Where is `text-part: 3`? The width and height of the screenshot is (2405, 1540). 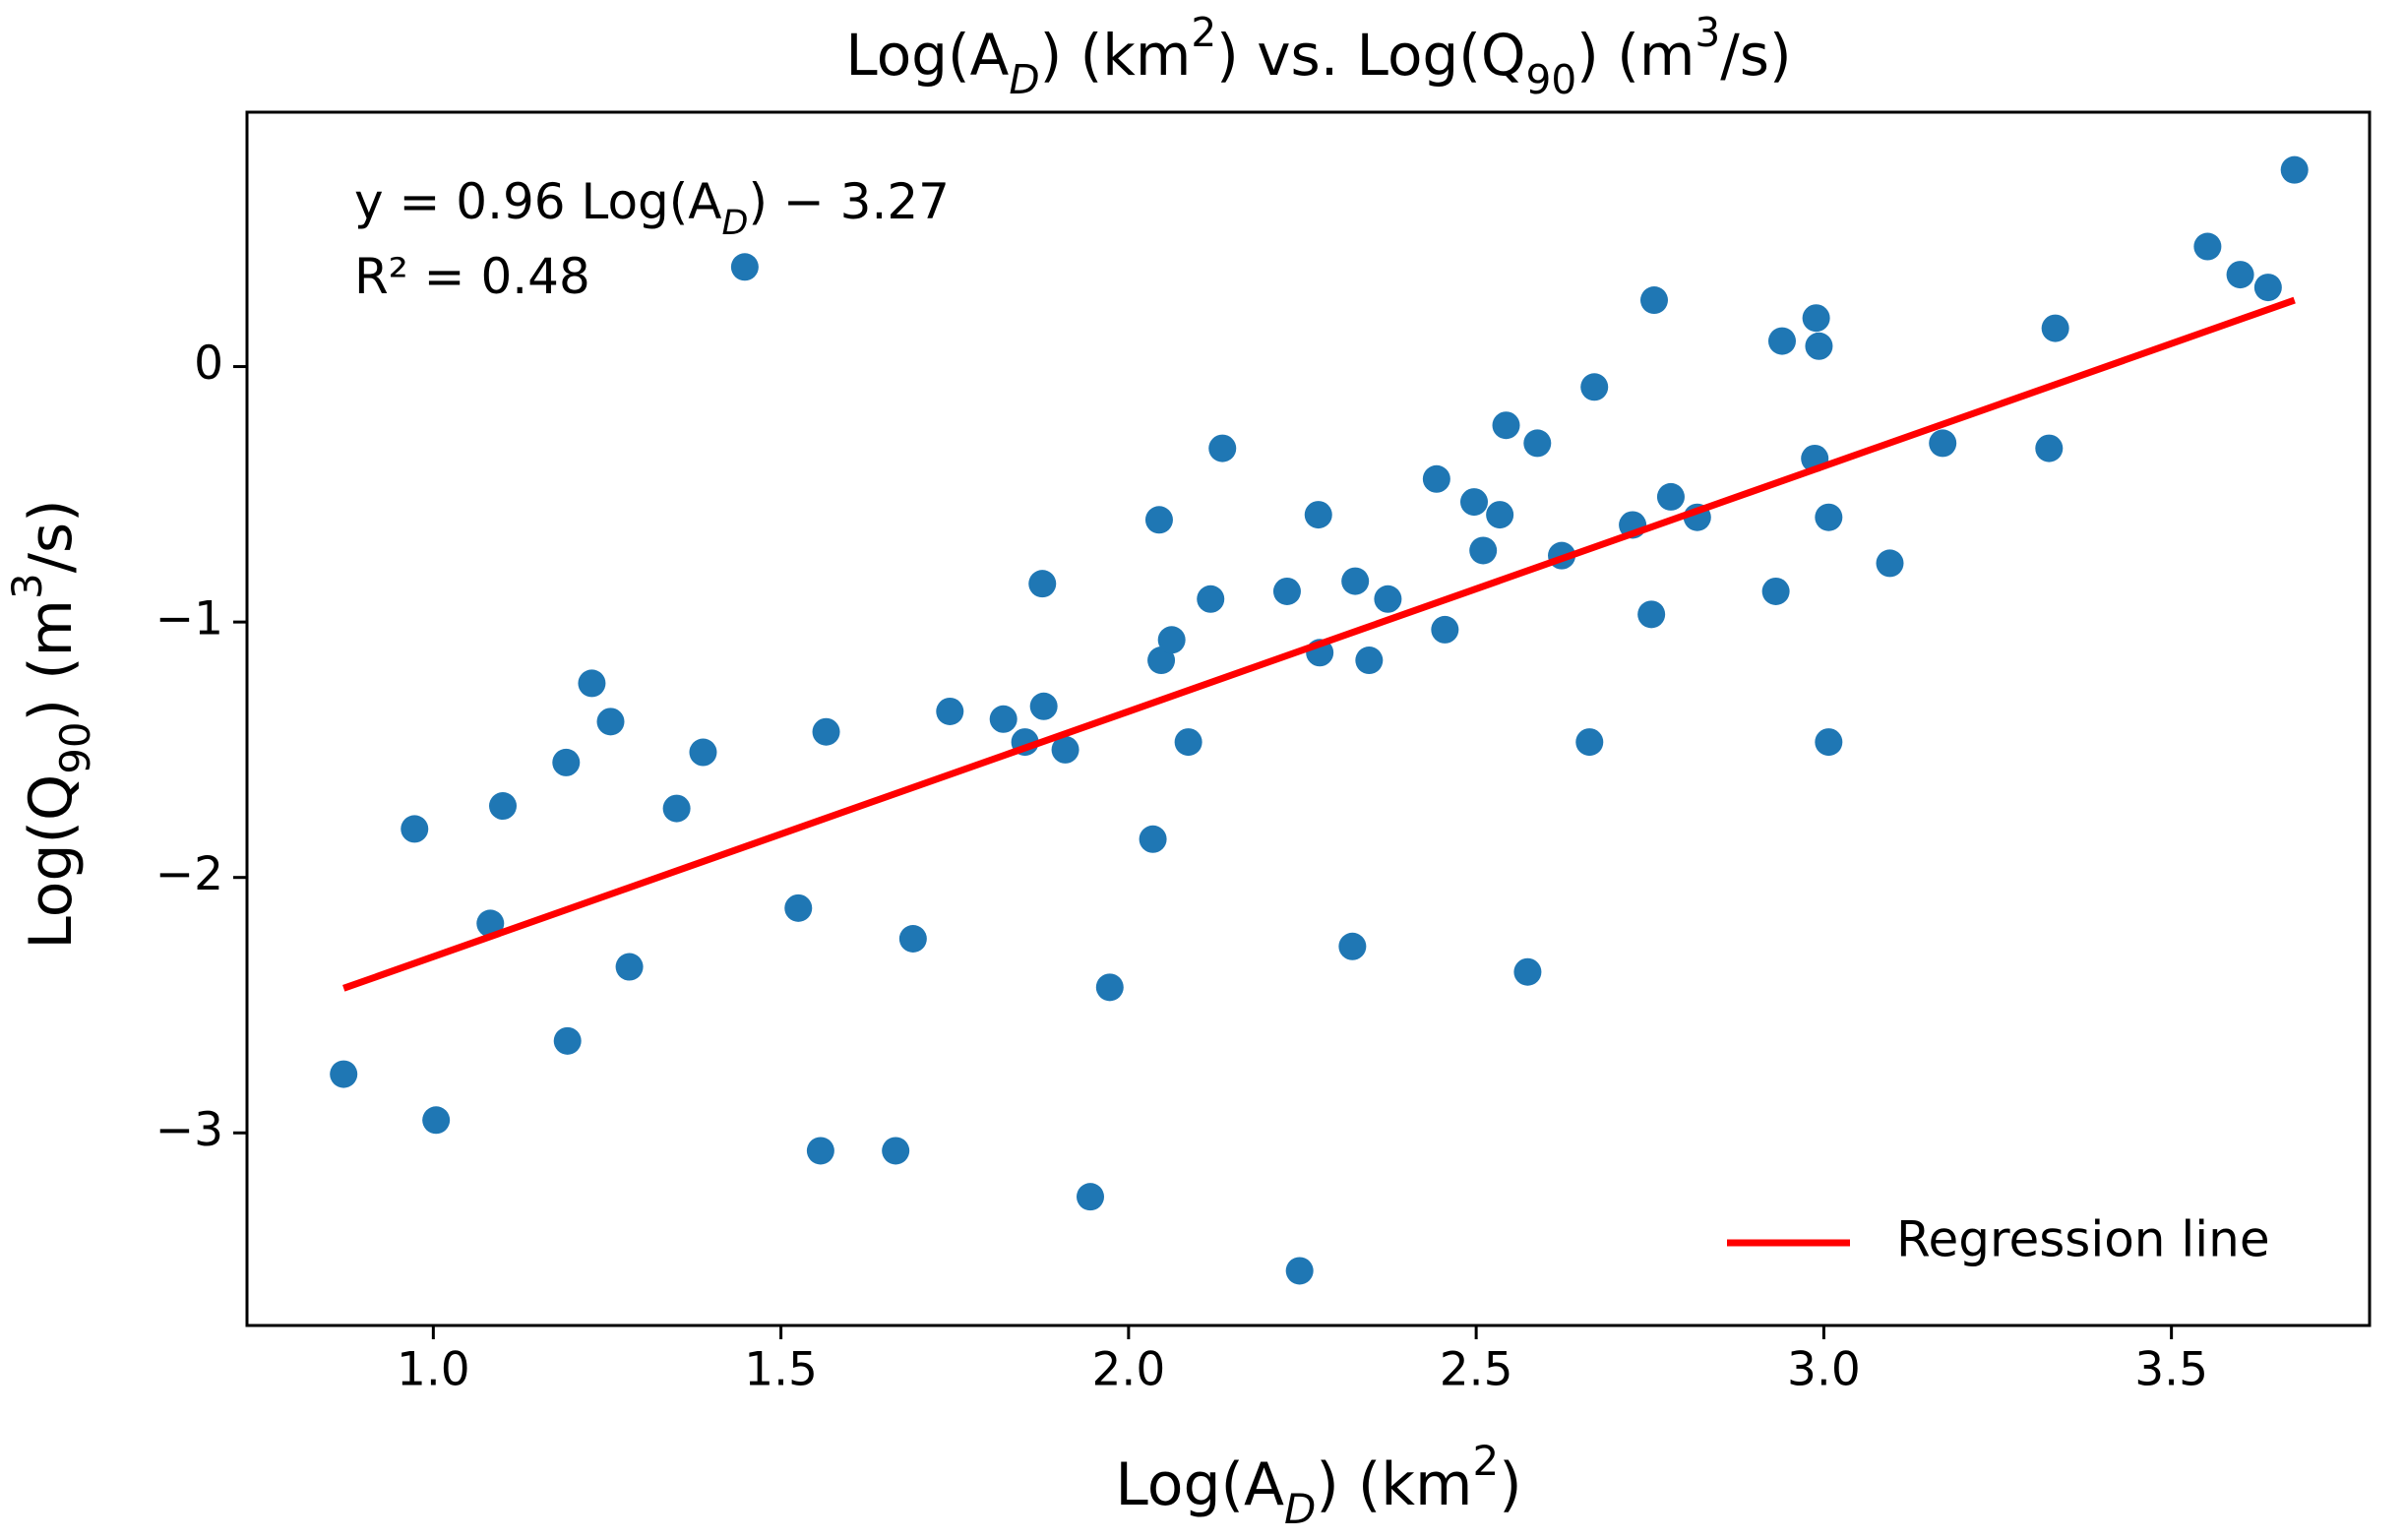 text-part: 3 is located at coordinates (27, 586).